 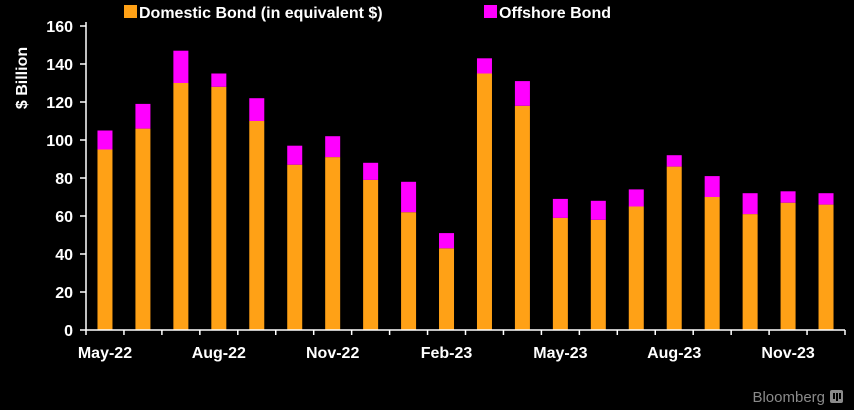 I want to click on legend-swatch-domestic, so click(x=130, y=11).